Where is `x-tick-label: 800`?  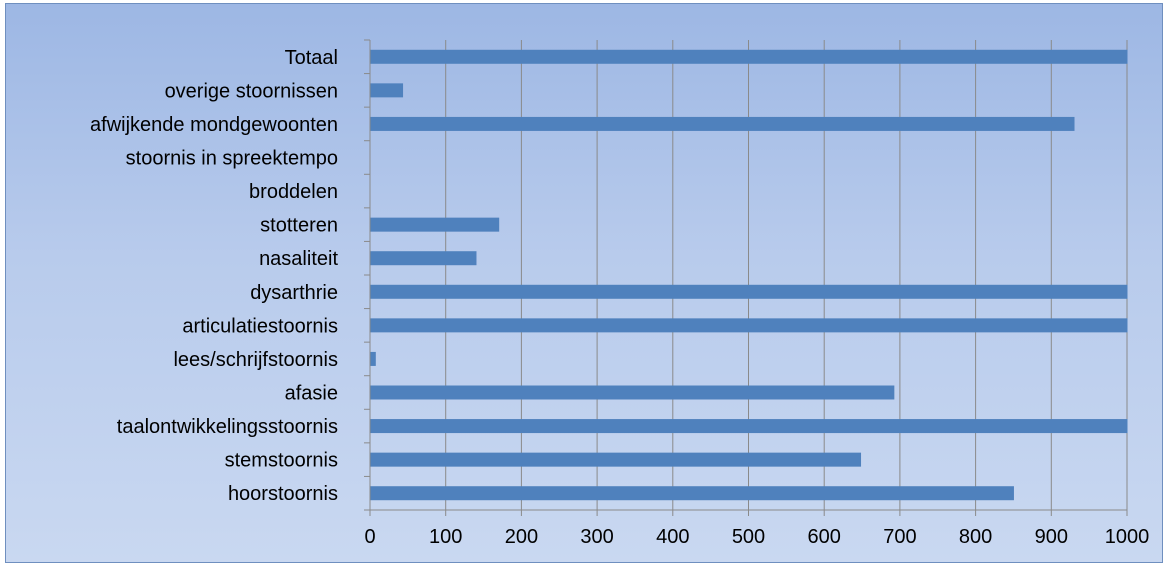 x-tick-label: 800 is located at coordinates (975, 537).